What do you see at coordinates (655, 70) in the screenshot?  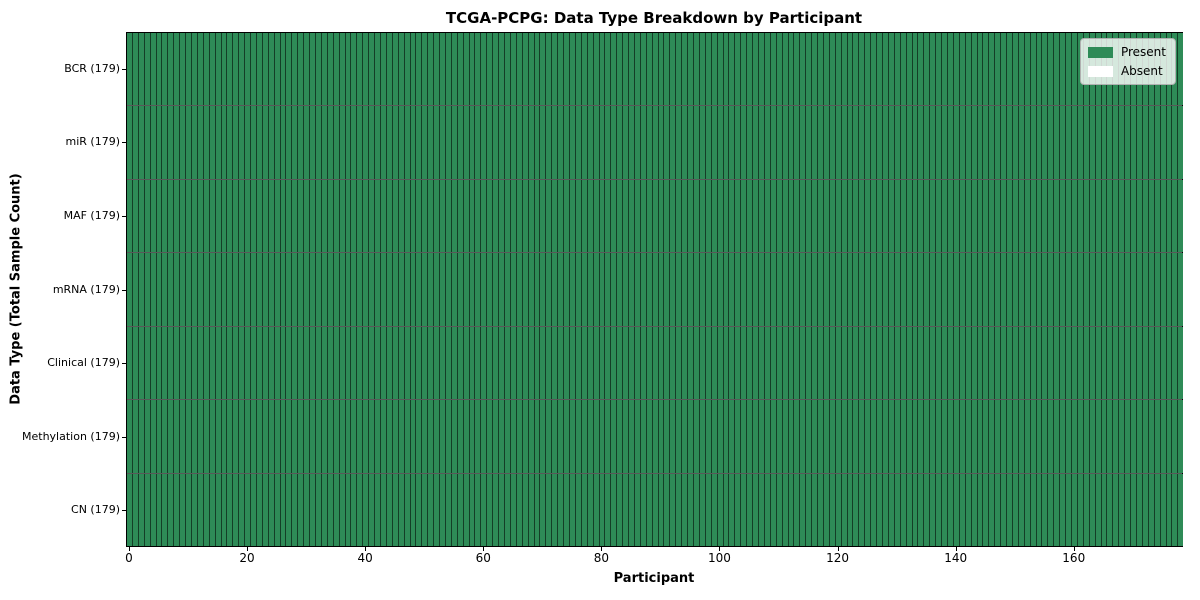 I see `heatmap-row-BCR` at bounding box center [655, 70].